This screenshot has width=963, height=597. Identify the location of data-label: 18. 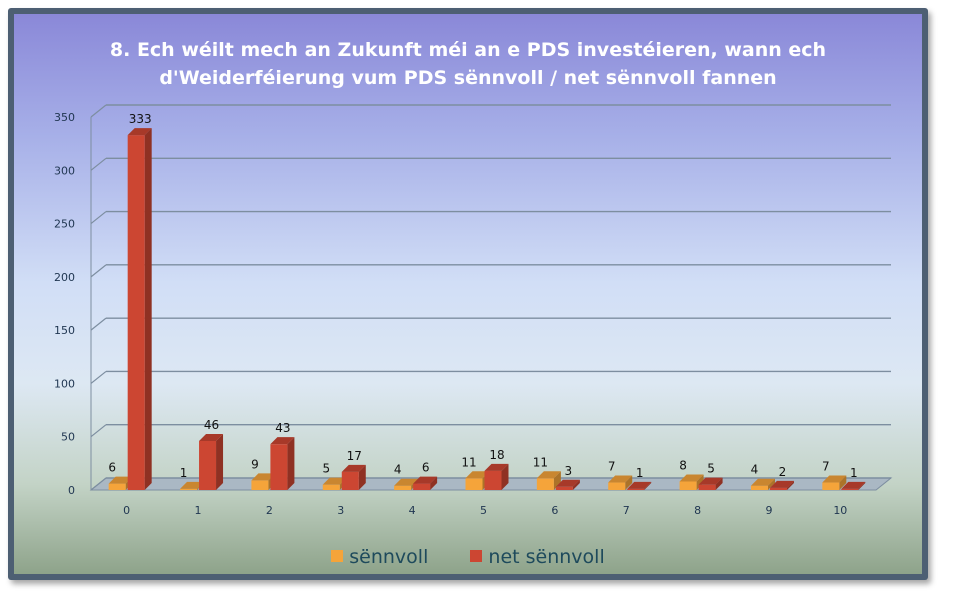
(496, 455).